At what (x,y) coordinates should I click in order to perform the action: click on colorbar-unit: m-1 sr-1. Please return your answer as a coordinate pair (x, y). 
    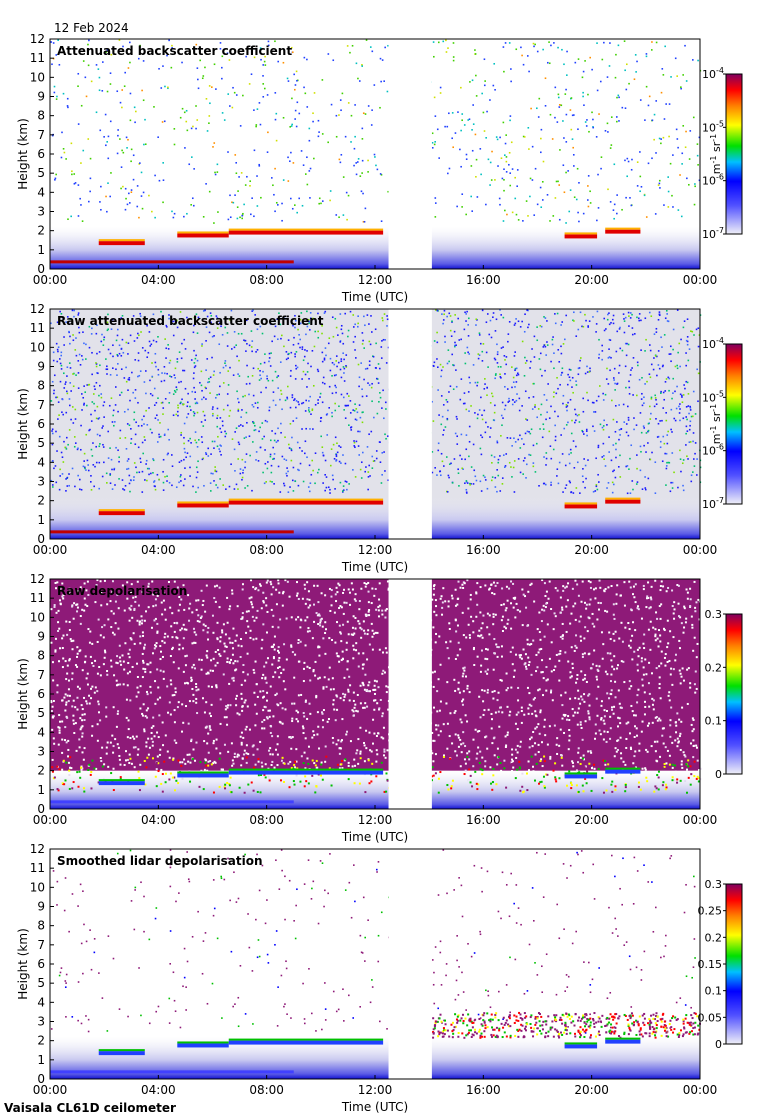
    Looking at the image, I should click on (716, 154).